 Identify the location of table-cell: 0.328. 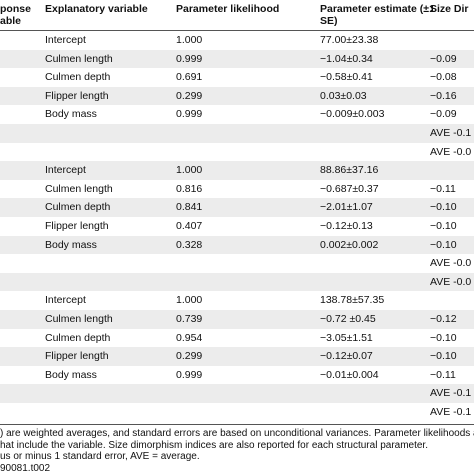
(189, 244).